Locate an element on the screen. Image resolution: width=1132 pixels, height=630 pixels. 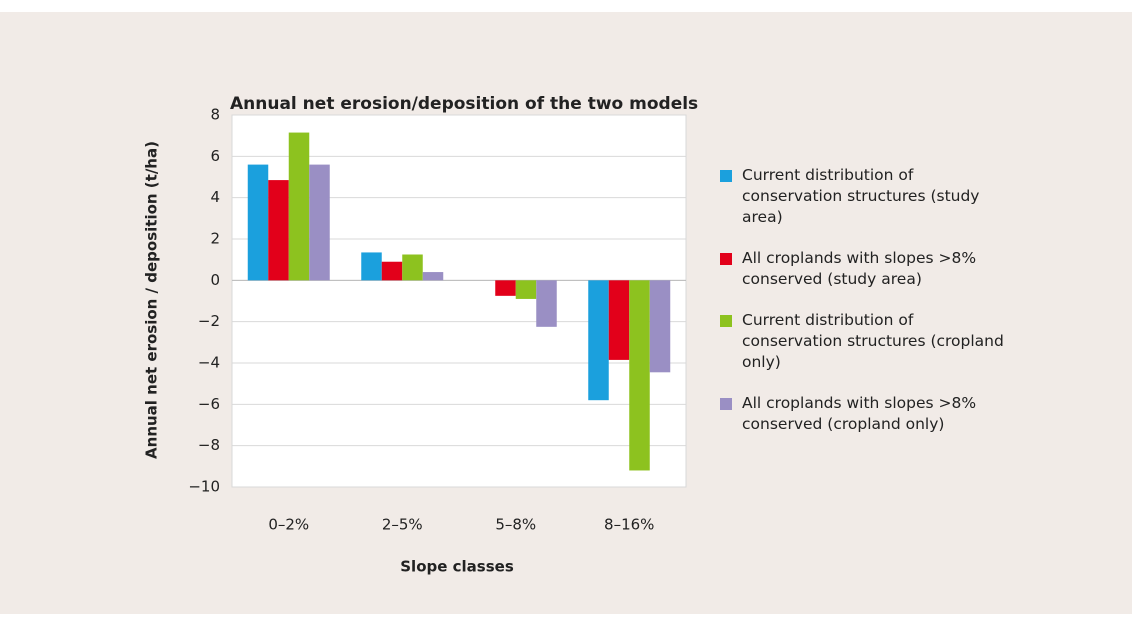
x-tick-label: 0–2% is located at coordinates (288, 525).